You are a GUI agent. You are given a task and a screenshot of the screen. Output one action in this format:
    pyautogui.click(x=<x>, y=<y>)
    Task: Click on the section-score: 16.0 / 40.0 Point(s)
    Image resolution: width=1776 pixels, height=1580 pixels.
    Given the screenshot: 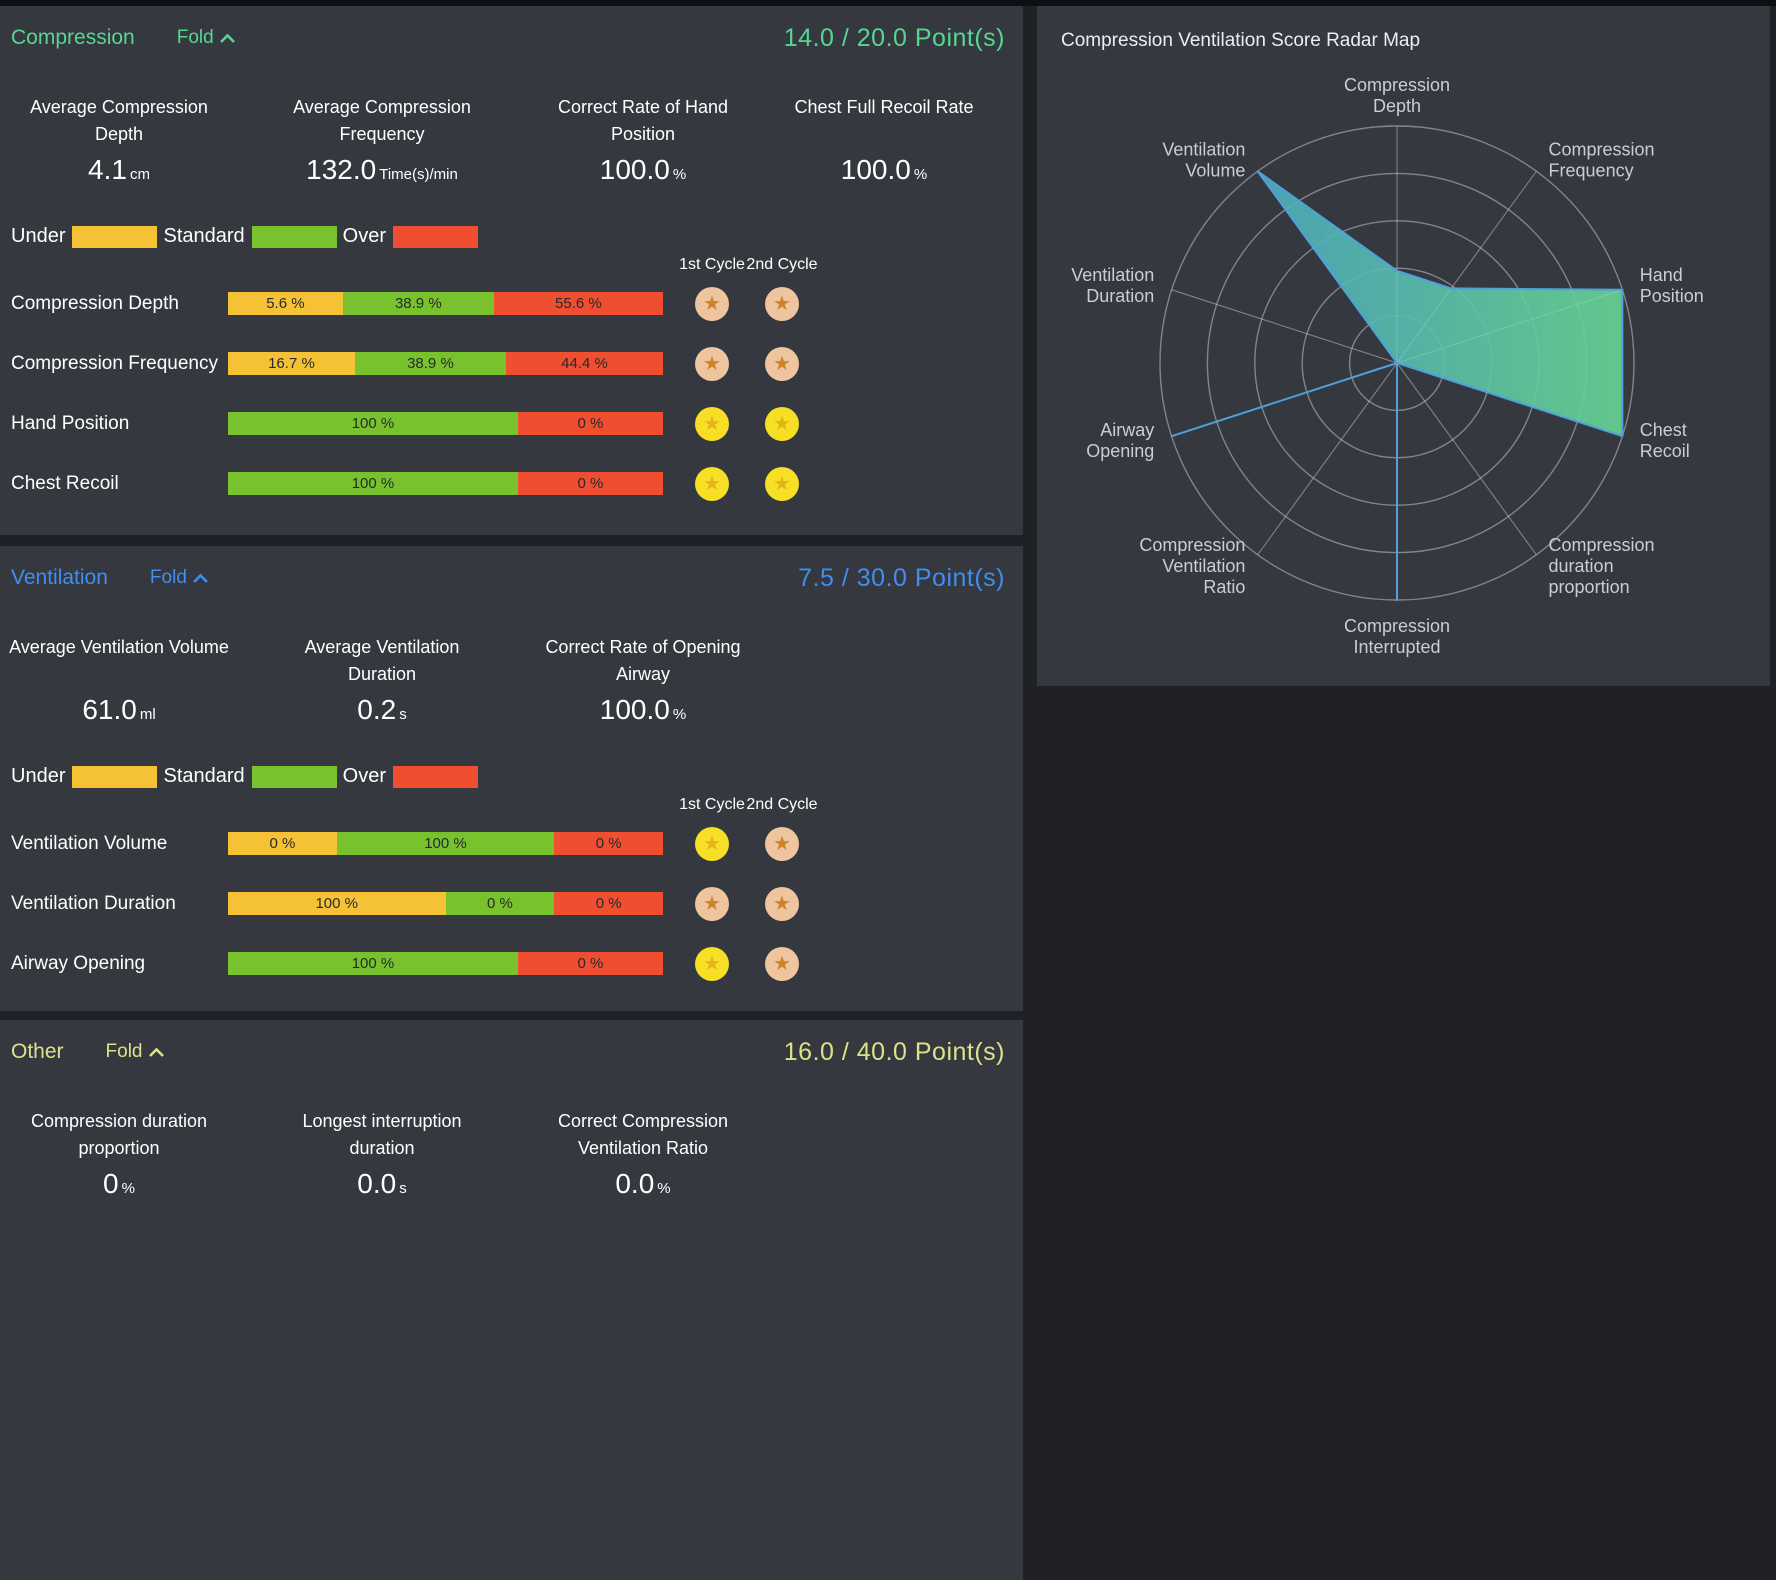 What is the action you would take?
    pyautogui.click(x=894, y=1051)
    